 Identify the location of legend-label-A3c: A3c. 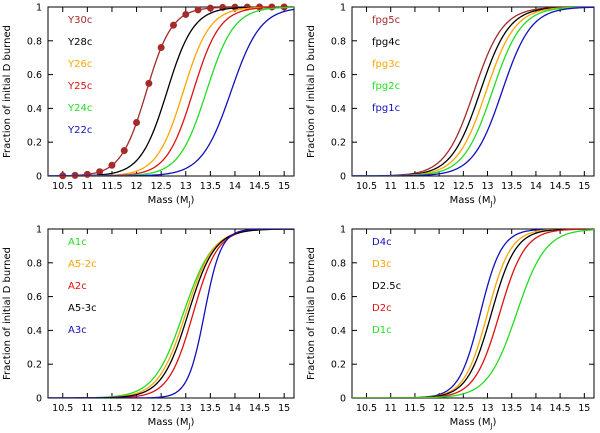
(77, 330).